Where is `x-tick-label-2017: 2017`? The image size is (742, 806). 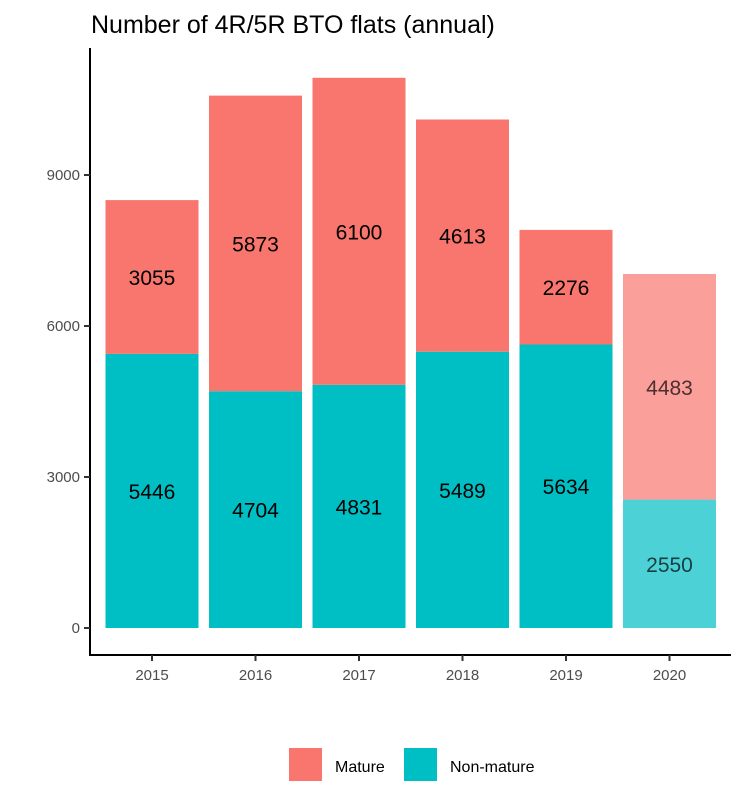 x-tick-label-2017: 2017 is located at coordinates (358, 675).